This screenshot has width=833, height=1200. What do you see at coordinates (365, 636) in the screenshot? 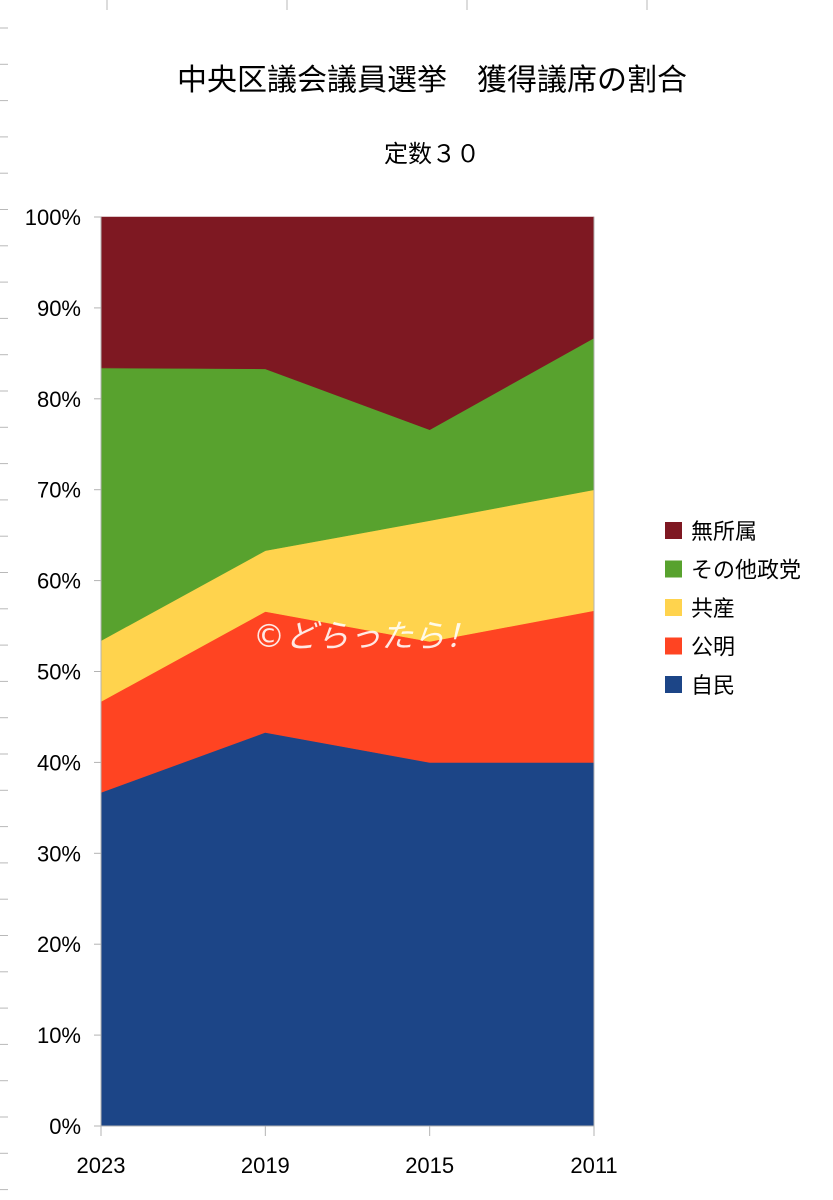
I see `watermark: ©どらったら！` at bounding box center [365, 636].